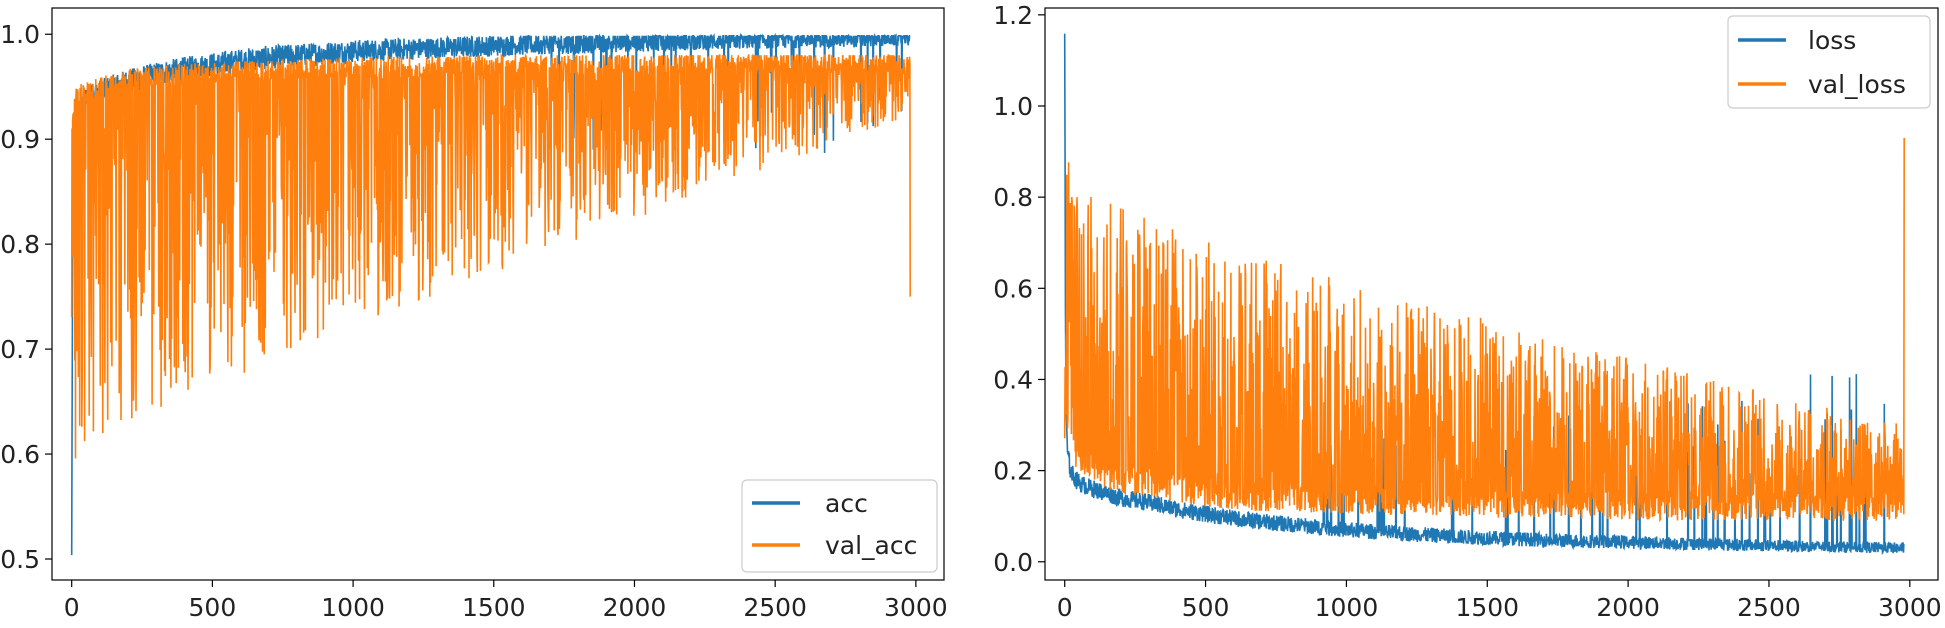 The width and height of the screenshot is (1945, 628). What do you see at coordinates (1013, 379) in the screenshot?
I see `y-tick-label: 0.4` at bounding box center [1013, 379].